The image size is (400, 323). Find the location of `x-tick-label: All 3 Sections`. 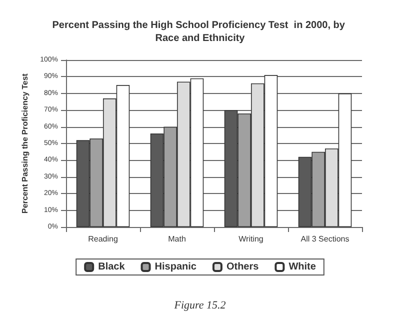

x-tick-label: All 3 Sections is located at coordinates (325, 239).